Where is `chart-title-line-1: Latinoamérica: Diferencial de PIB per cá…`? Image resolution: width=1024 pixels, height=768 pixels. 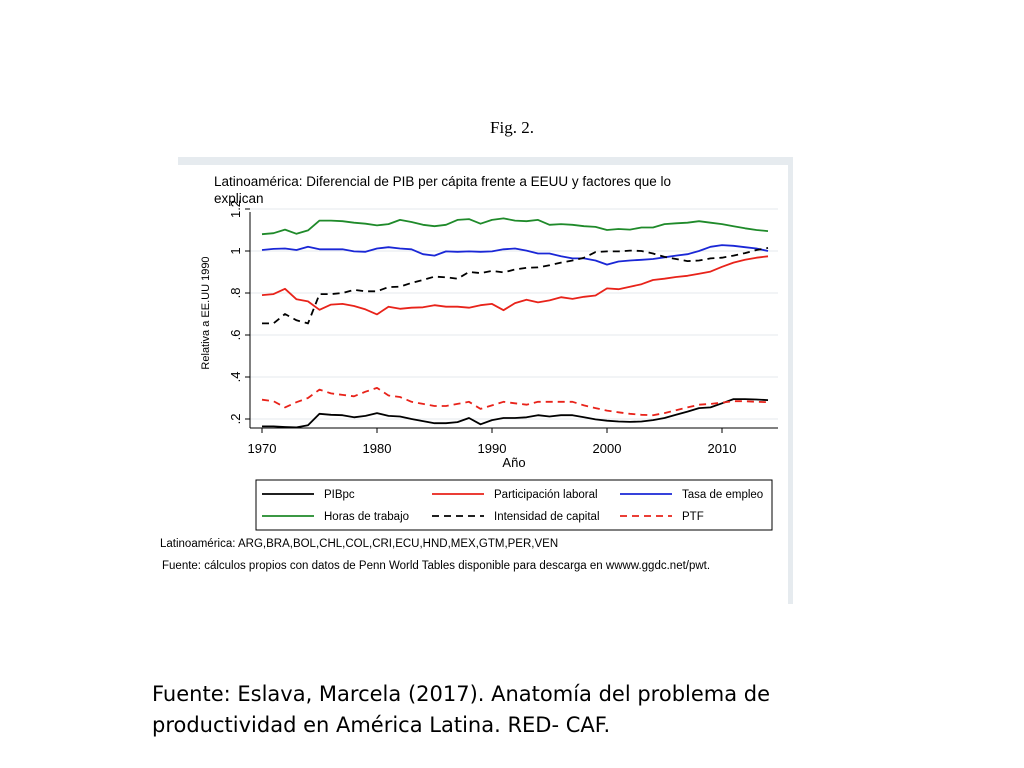
chart-title-line-1: Latinoamérica: Diferencial de PIB per cá… is located at coordinates (442, 181).